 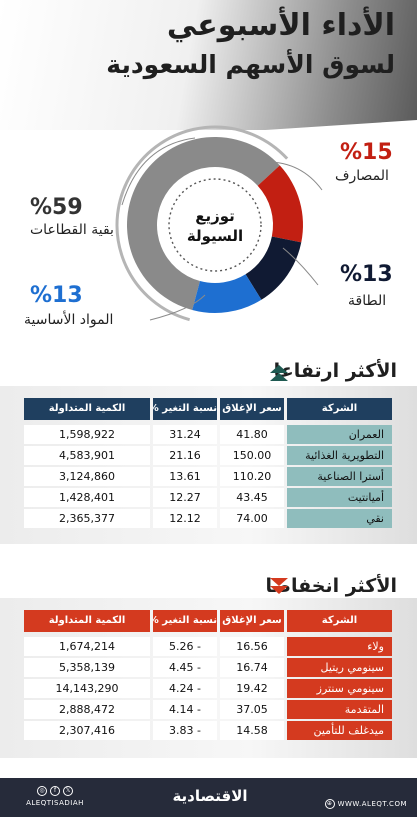 I want to click on company-cell: ولاء, so click(x=339, y=646).